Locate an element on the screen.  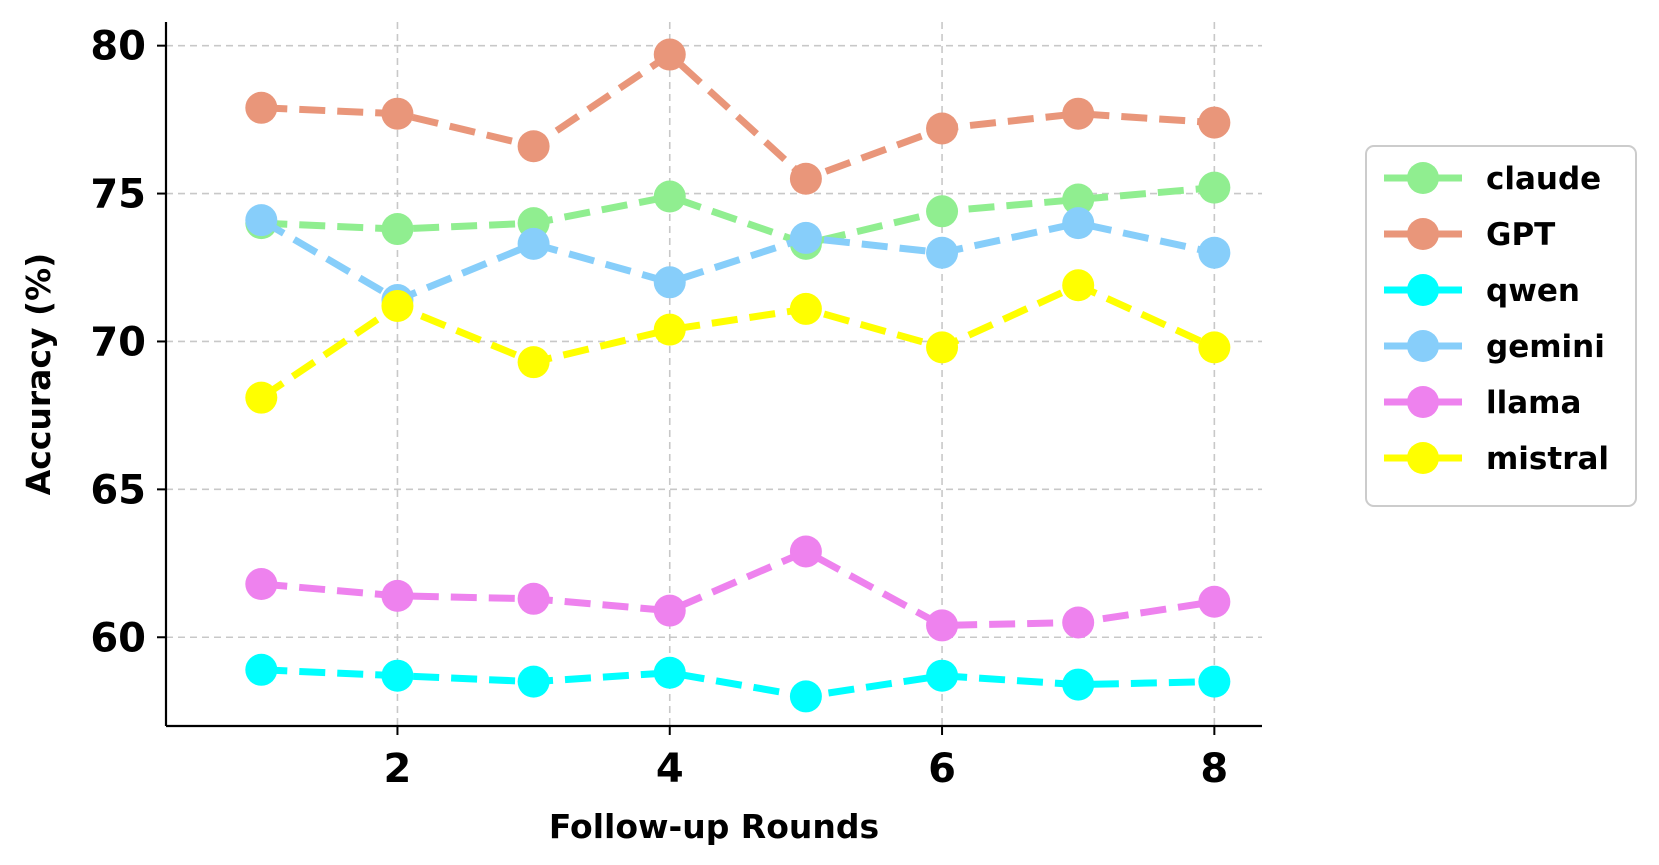
legend-item-claude: claude is located at coordinates (1492, 179).